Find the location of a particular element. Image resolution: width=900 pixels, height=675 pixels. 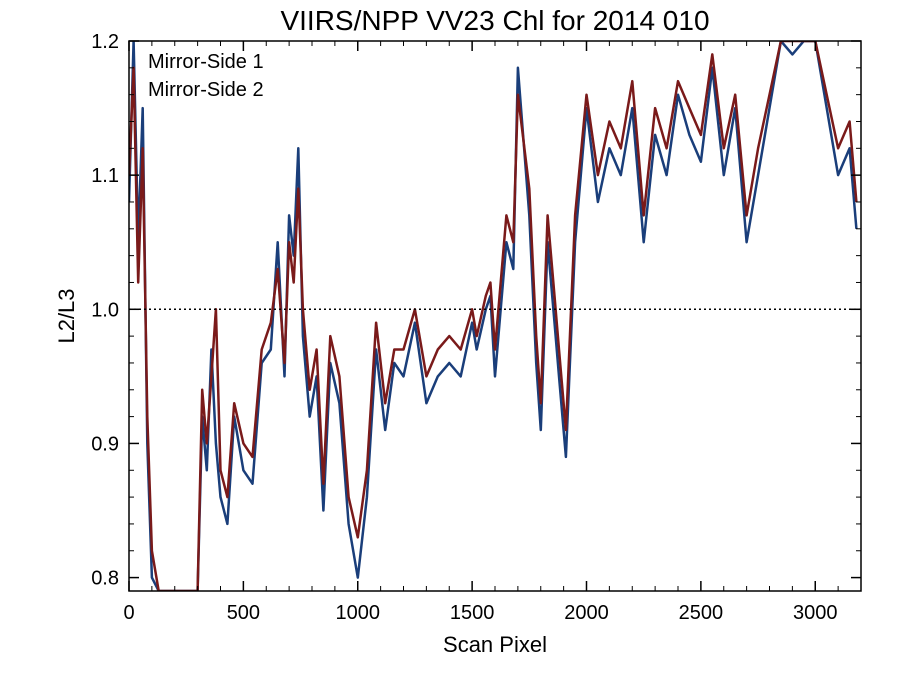

y-tick-label: 1.2 is located at coordinates (105, 42).